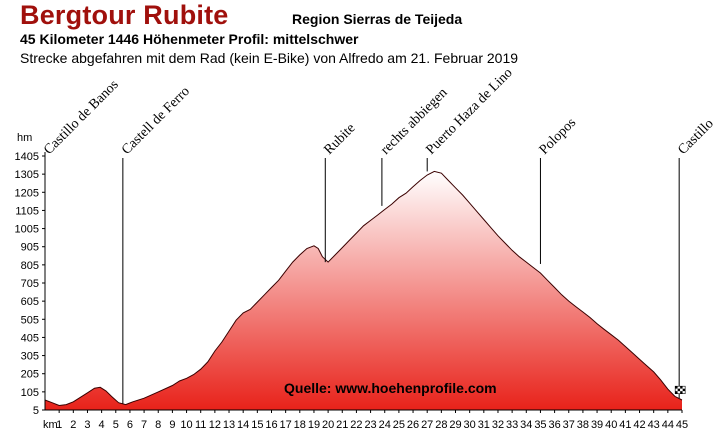 The height and width of the screenshot is (436, 726). Describe the element at coordinates (30, 393) in the screenshot. I see `y-tick-label: 105` at that location.